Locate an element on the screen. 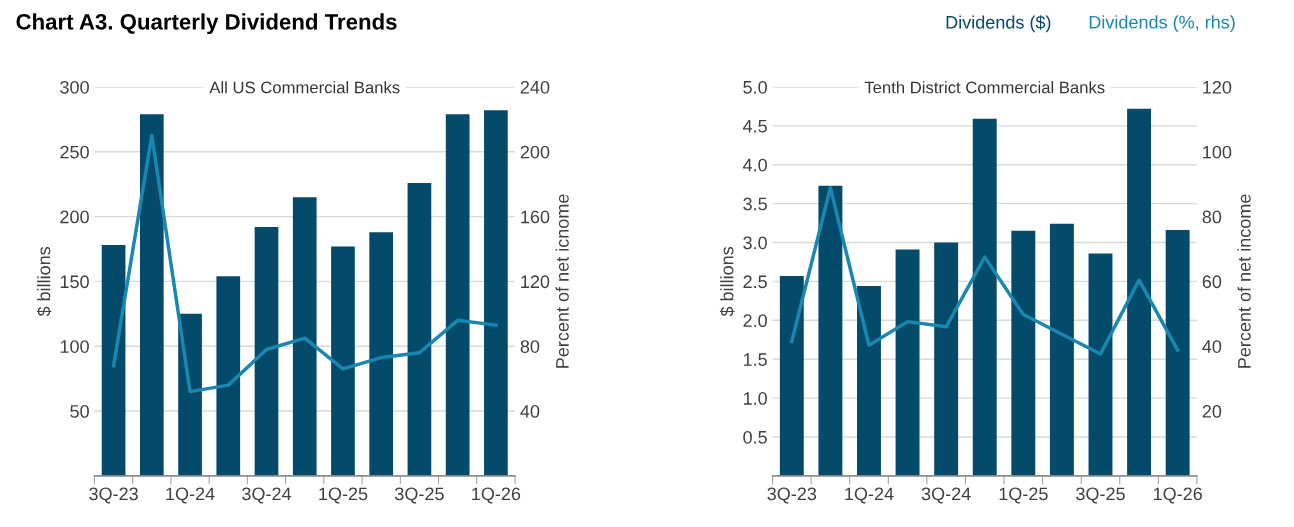 The width and height of the screenshot is (1294, 527). y-tick-label: 250 is located at coordinates (74, 152).